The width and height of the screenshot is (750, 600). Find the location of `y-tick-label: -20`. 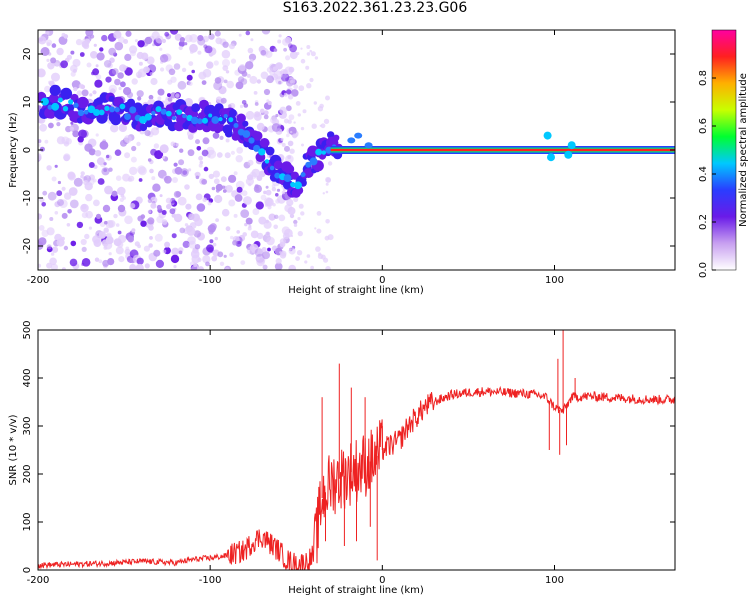

y-tick-label: -20 is located at coordinates (27, 246).